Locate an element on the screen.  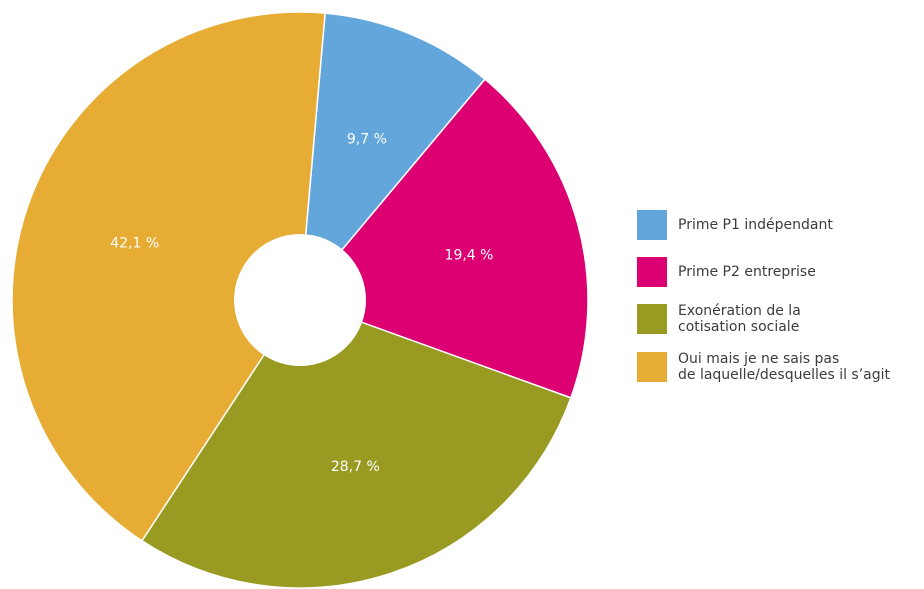
legend-item-exoneration: Exonération de la cotisation sociale is located at coordinates (780, 319).